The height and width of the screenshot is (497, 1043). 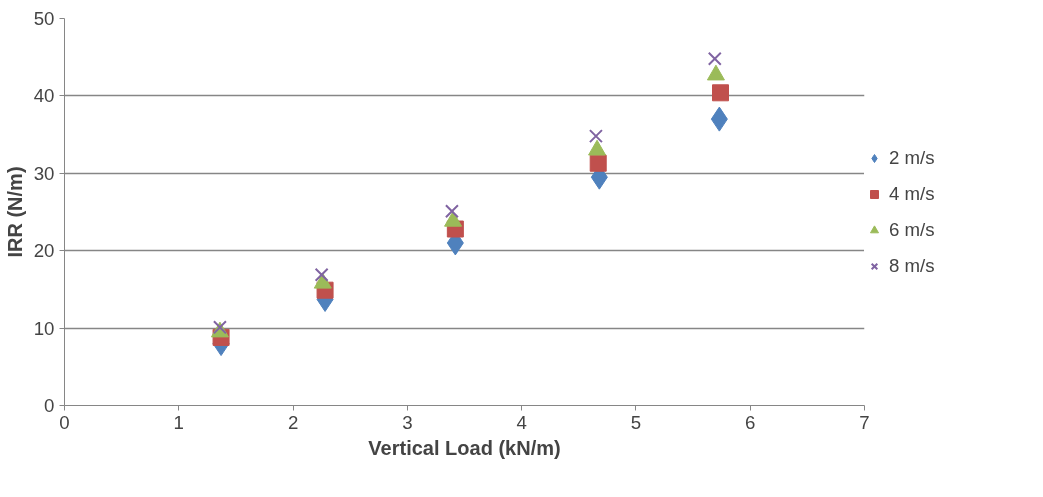 I want to click on x-tick-label: 7, so click(x=864, y=422).